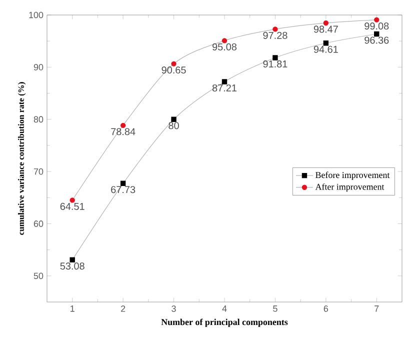 Image resolution: width=406 pixels, height=348 pixels. Describe the element at coordinates (376, 309) in the screenshot. I see `x-tick-label: 7` at that location.